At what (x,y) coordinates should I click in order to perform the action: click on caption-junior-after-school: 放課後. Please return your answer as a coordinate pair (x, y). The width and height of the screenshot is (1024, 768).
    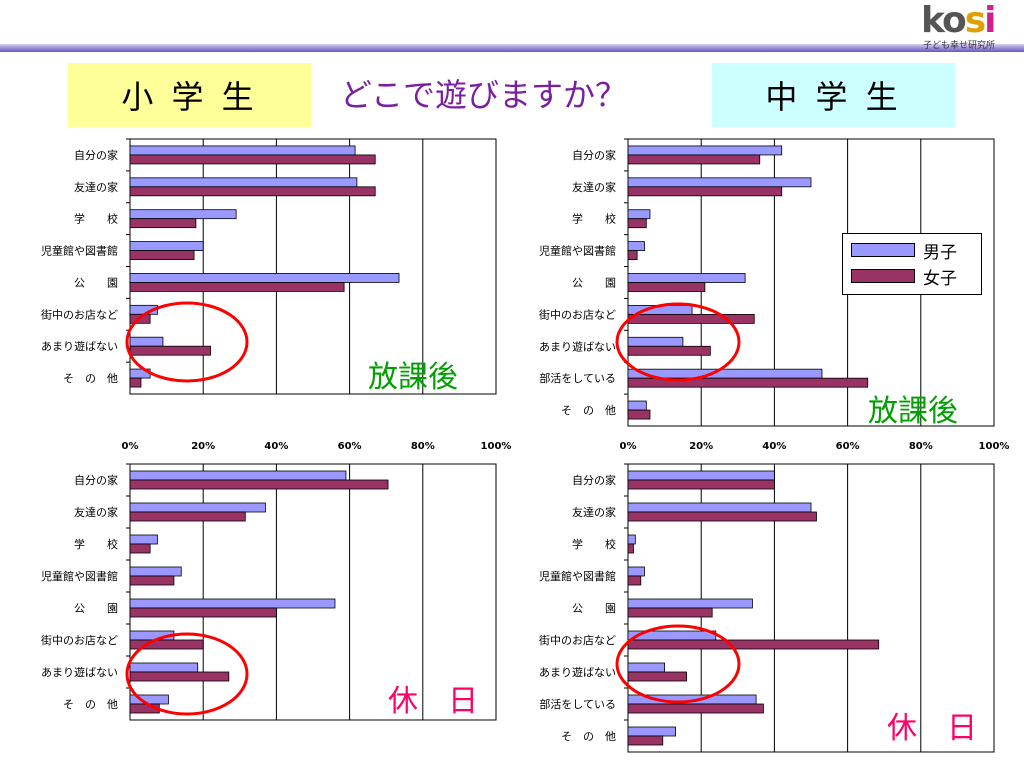
    Looking at the image, I should click on (913, 411).